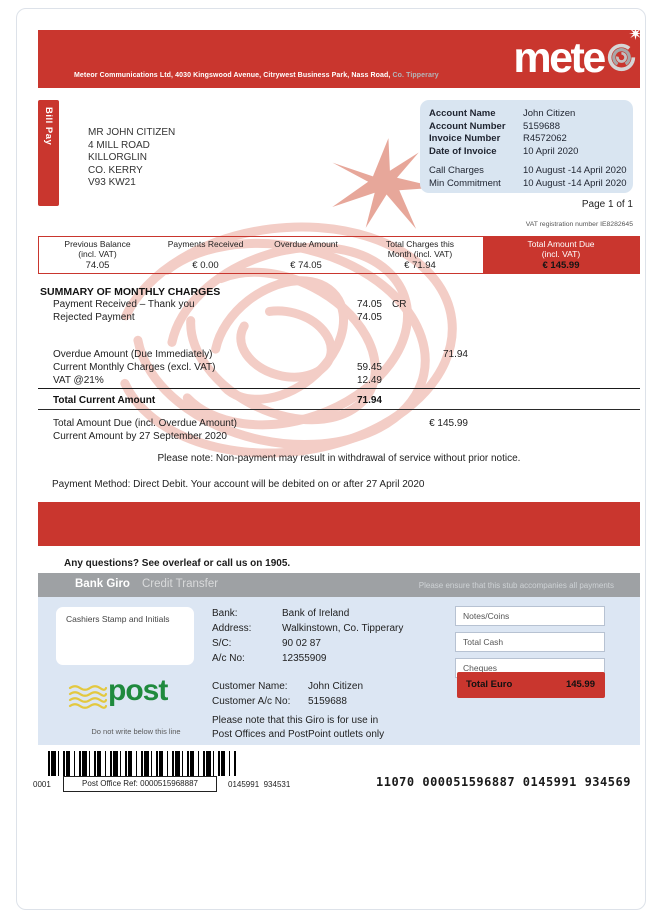 This screenshot has width=647, height=916. What do you see at coordinates (42, 784) in the screenshot?
I see `serial-number: 0001` at bounding box center [42, 784].